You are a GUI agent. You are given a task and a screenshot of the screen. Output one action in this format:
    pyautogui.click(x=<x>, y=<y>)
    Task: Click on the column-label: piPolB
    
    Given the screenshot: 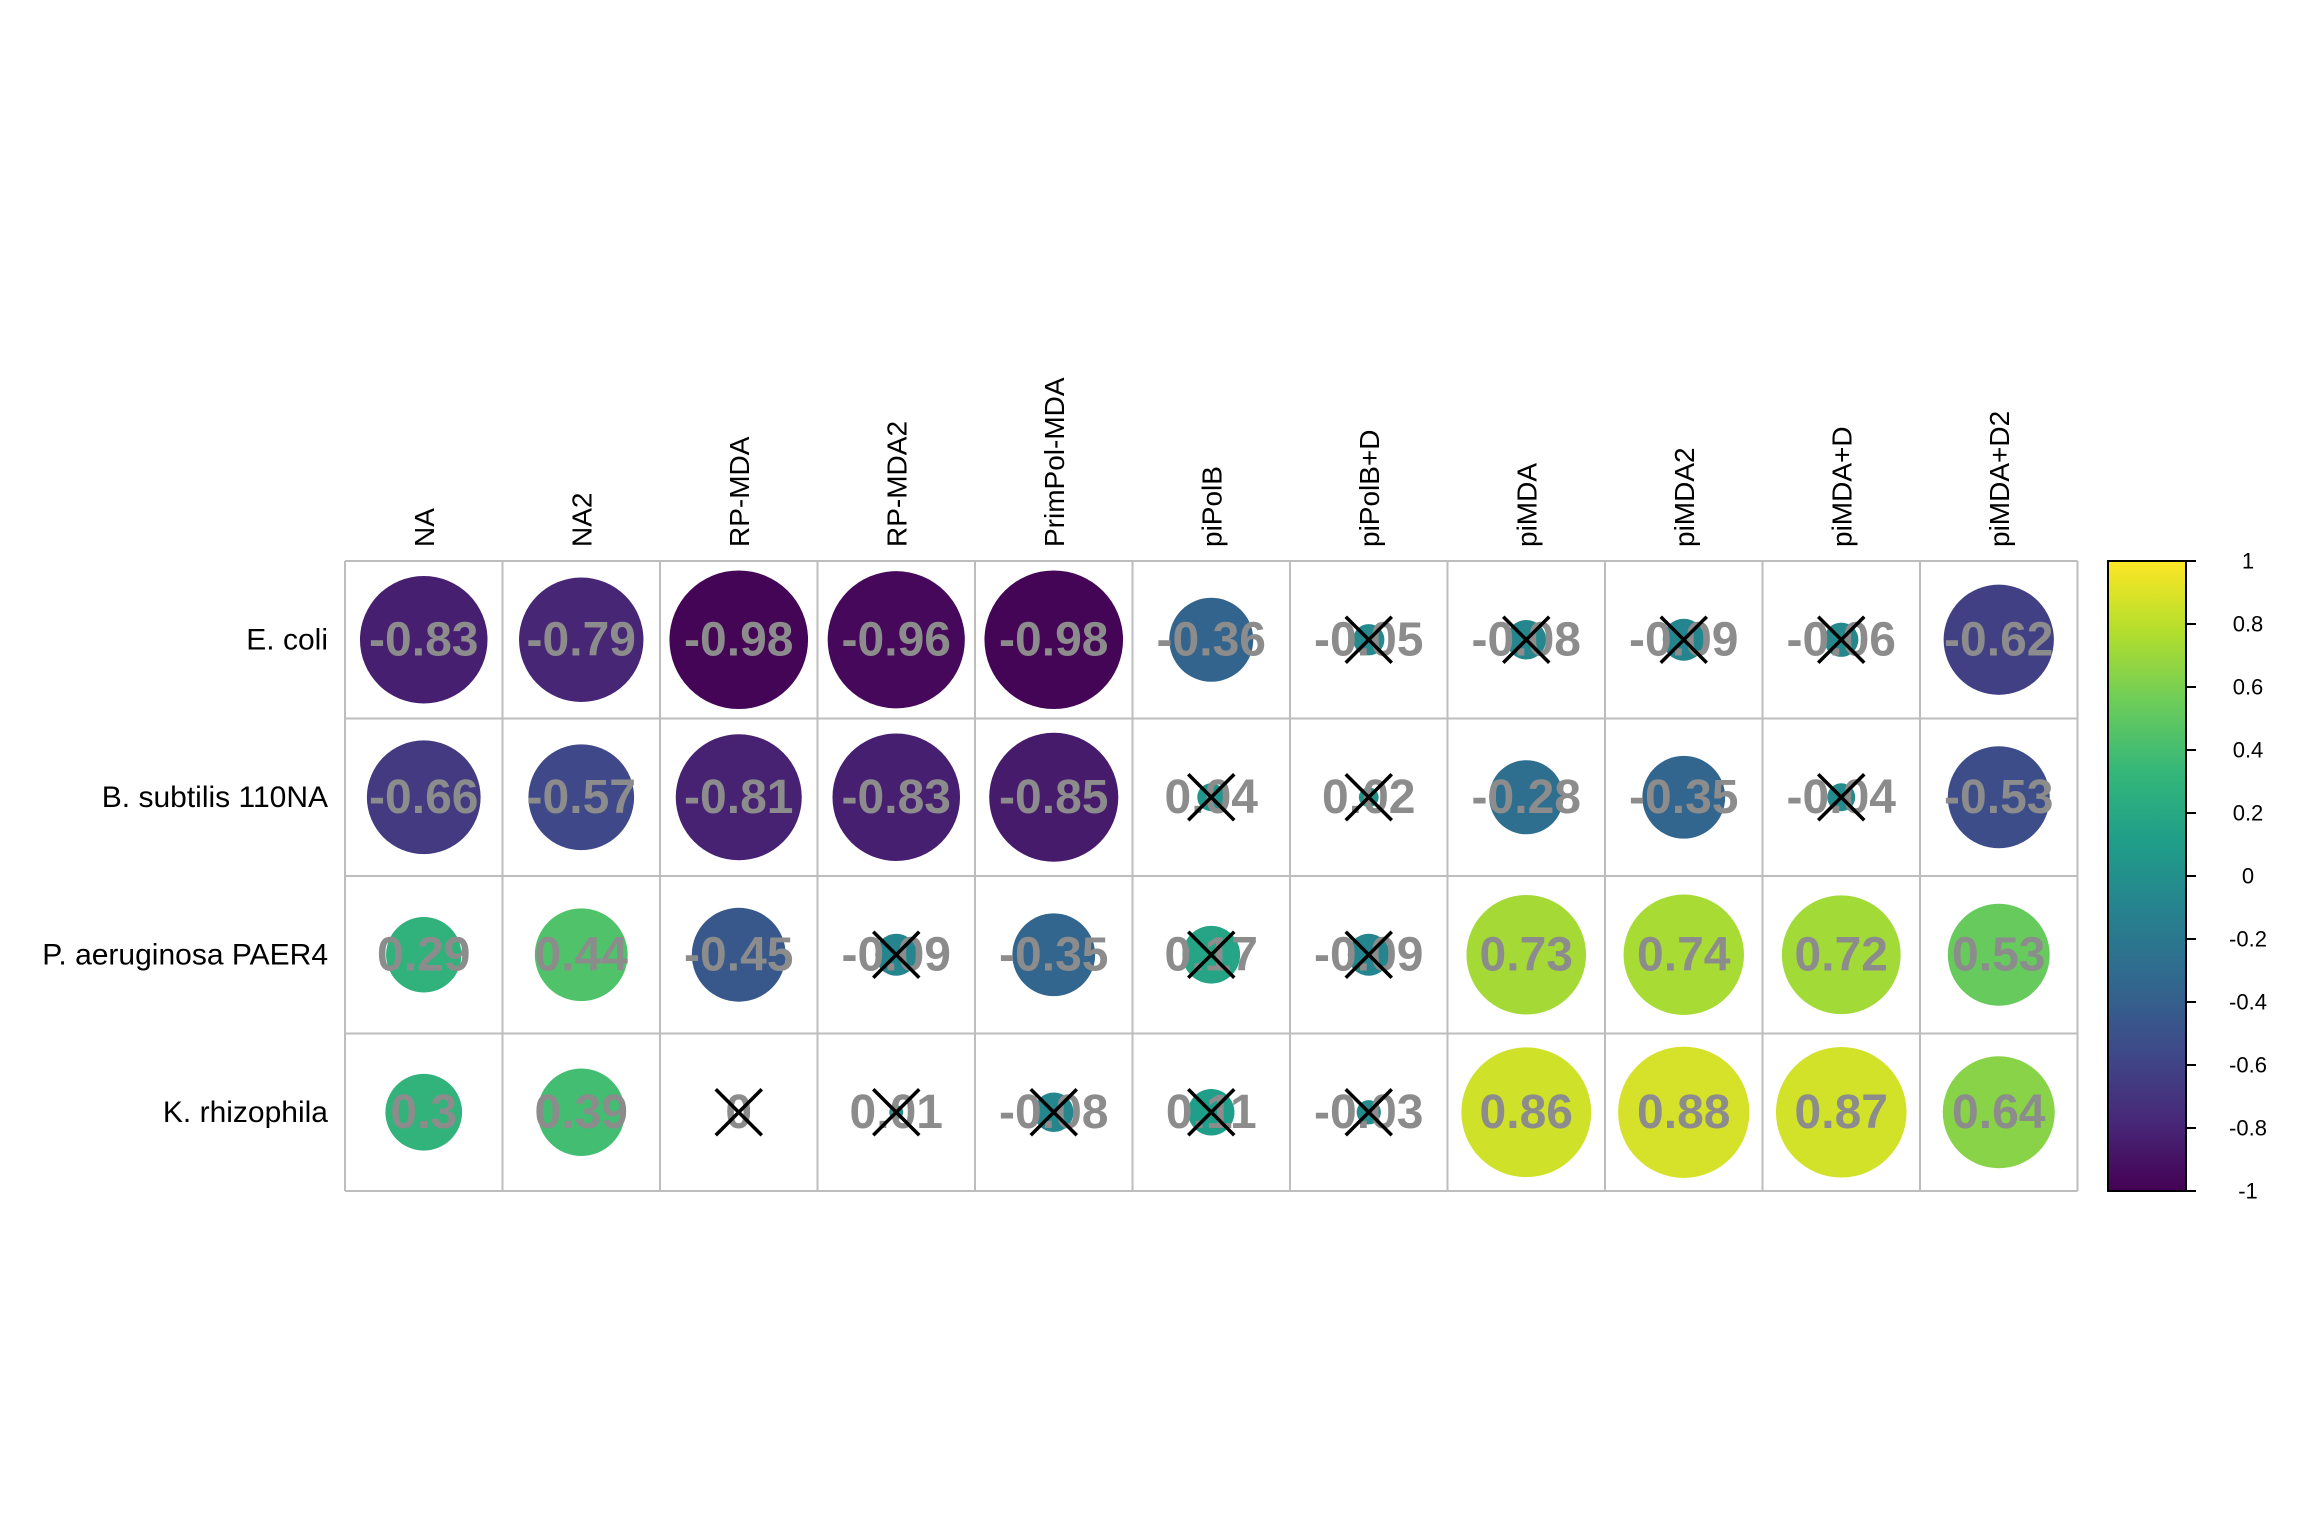 What is the action you would take?
    pyautogui.click(x=1211, y=506)
    